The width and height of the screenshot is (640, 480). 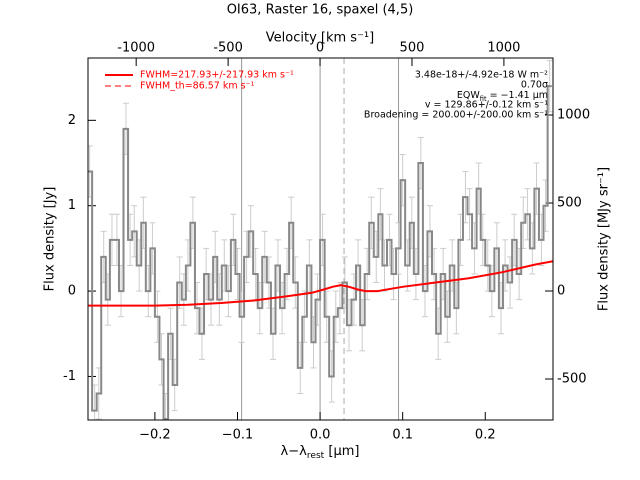 I want to click on y-tick-label: 2, so click(x=72, y=120).